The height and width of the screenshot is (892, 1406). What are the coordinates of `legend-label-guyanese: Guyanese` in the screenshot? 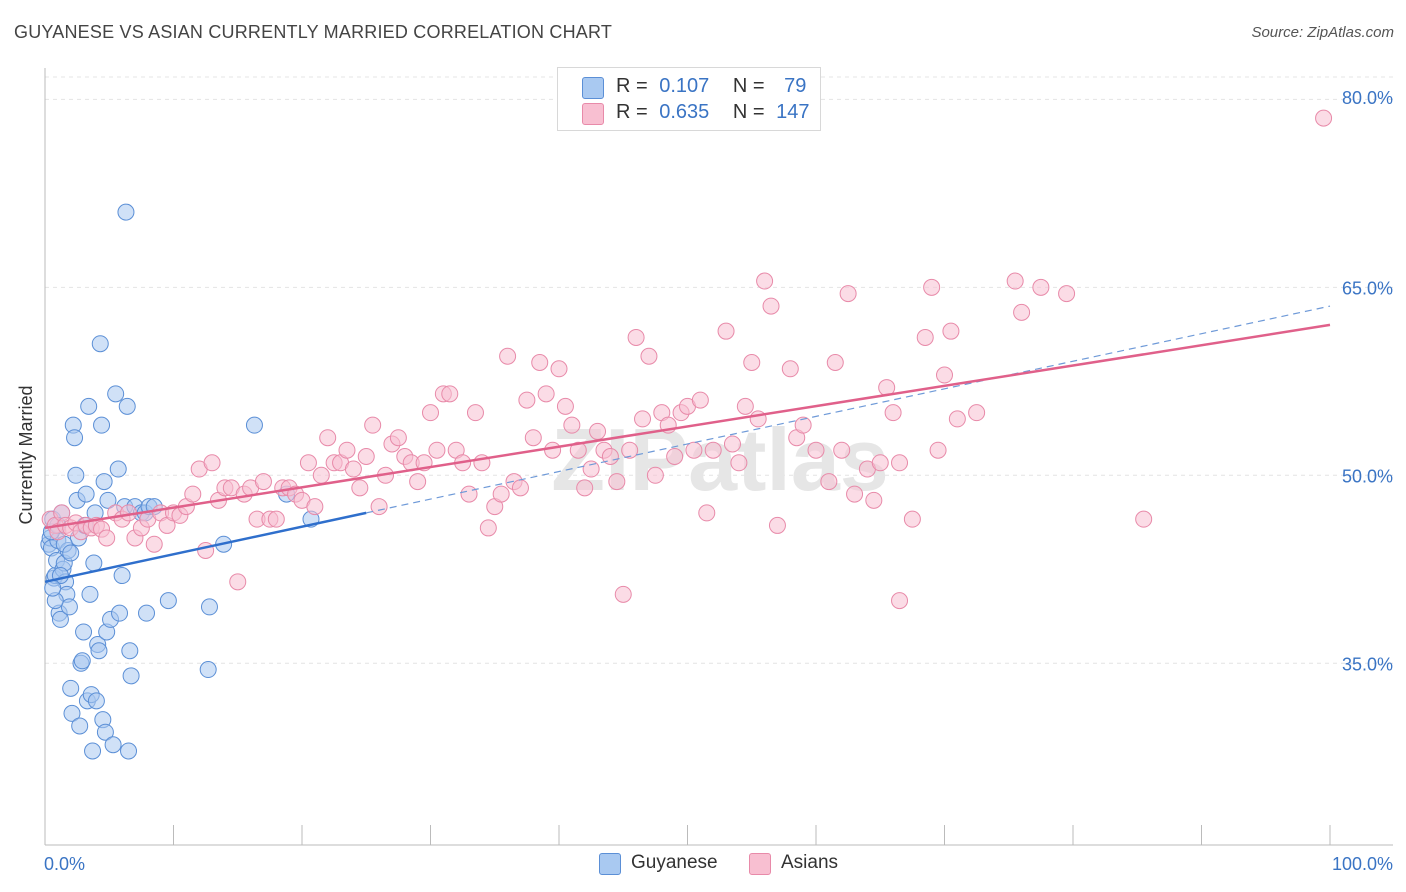 It's located at (674, 862).